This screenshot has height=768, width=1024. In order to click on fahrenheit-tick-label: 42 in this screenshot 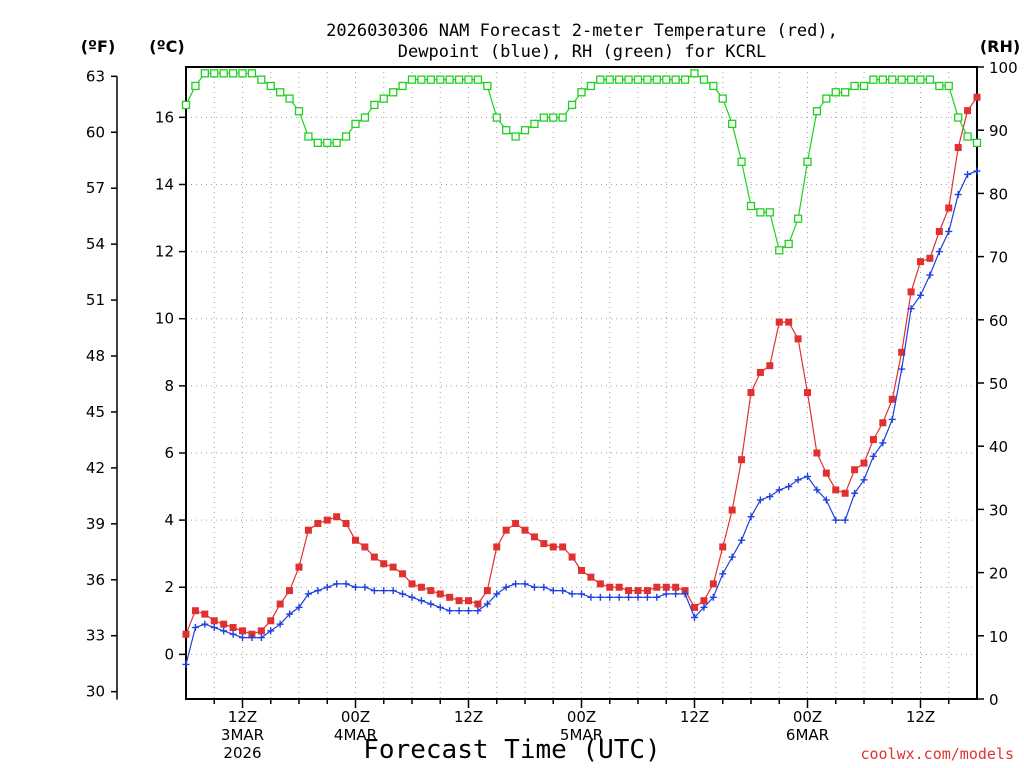, I will do `click(95, 468)`.